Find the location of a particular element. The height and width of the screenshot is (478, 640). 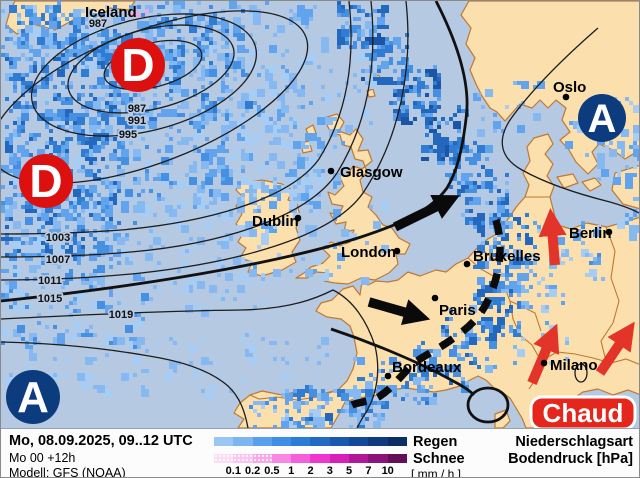

isobar-label: 1003 is located at coordinates (58, 238).